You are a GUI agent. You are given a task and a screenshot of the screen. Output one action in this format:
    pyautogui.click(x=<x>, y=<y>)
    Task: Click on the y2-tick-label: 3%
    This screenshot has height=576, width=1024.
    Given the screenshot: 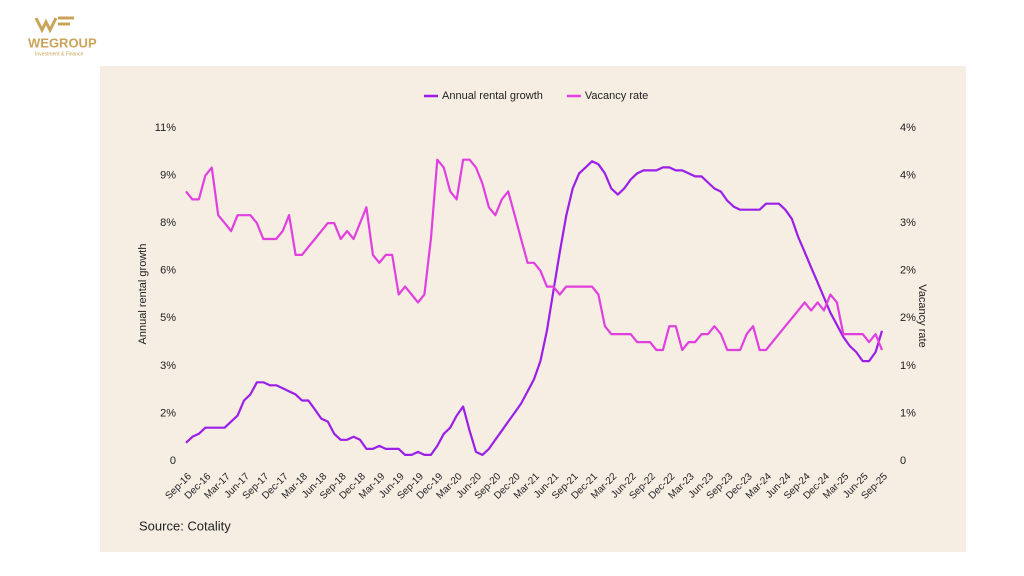 What is the action you would take?
    pyautogui.click(x=908, y=223)
    